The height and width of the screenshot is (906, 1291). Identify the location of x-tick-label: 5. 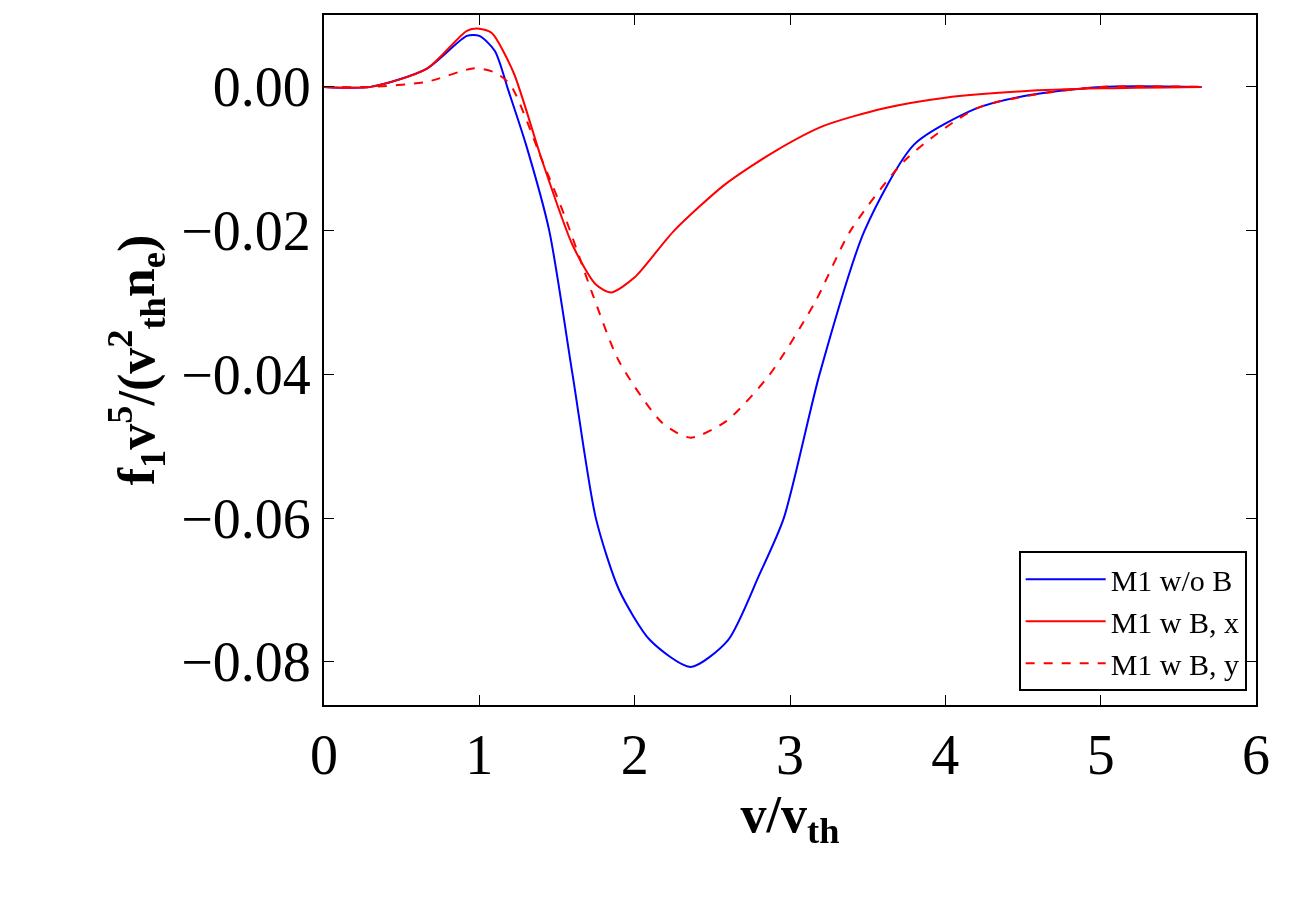
(1100, 755).